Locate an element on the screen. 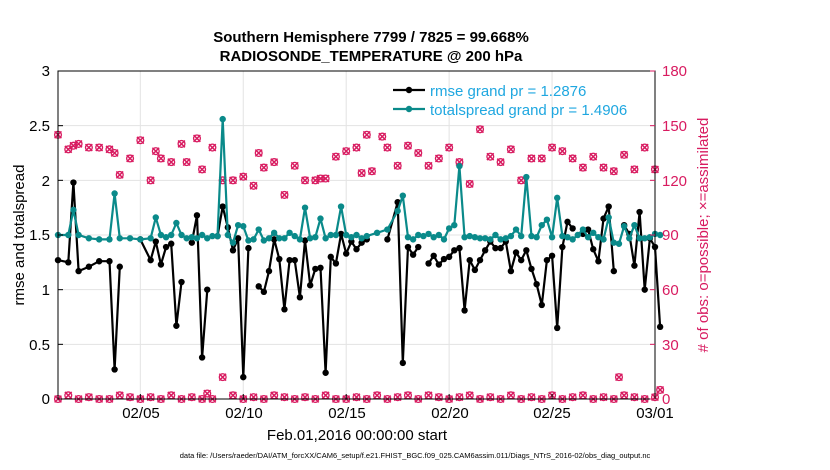  y-right-tick-label: 120 is located at coordinates (674, 181).